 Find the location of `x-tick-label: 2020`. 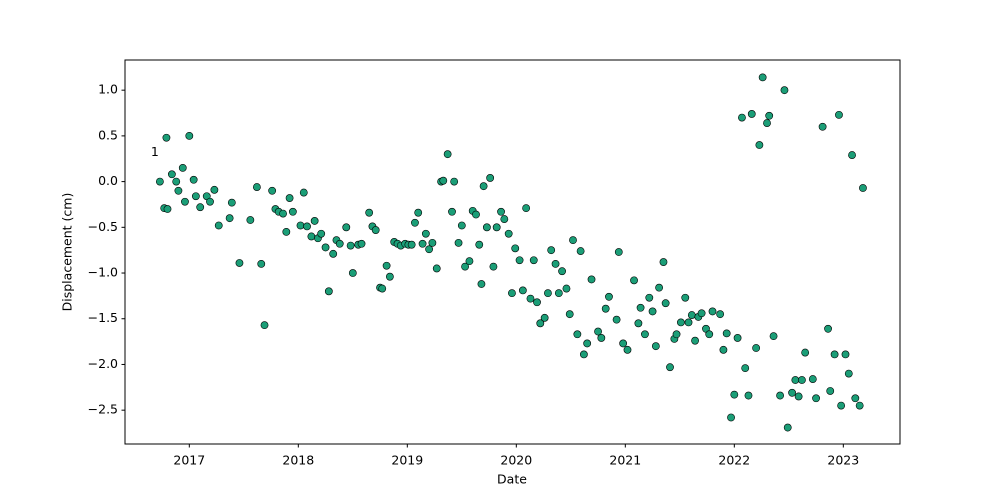

x-tick-label: 2020 is located at coordinates (516, 460).